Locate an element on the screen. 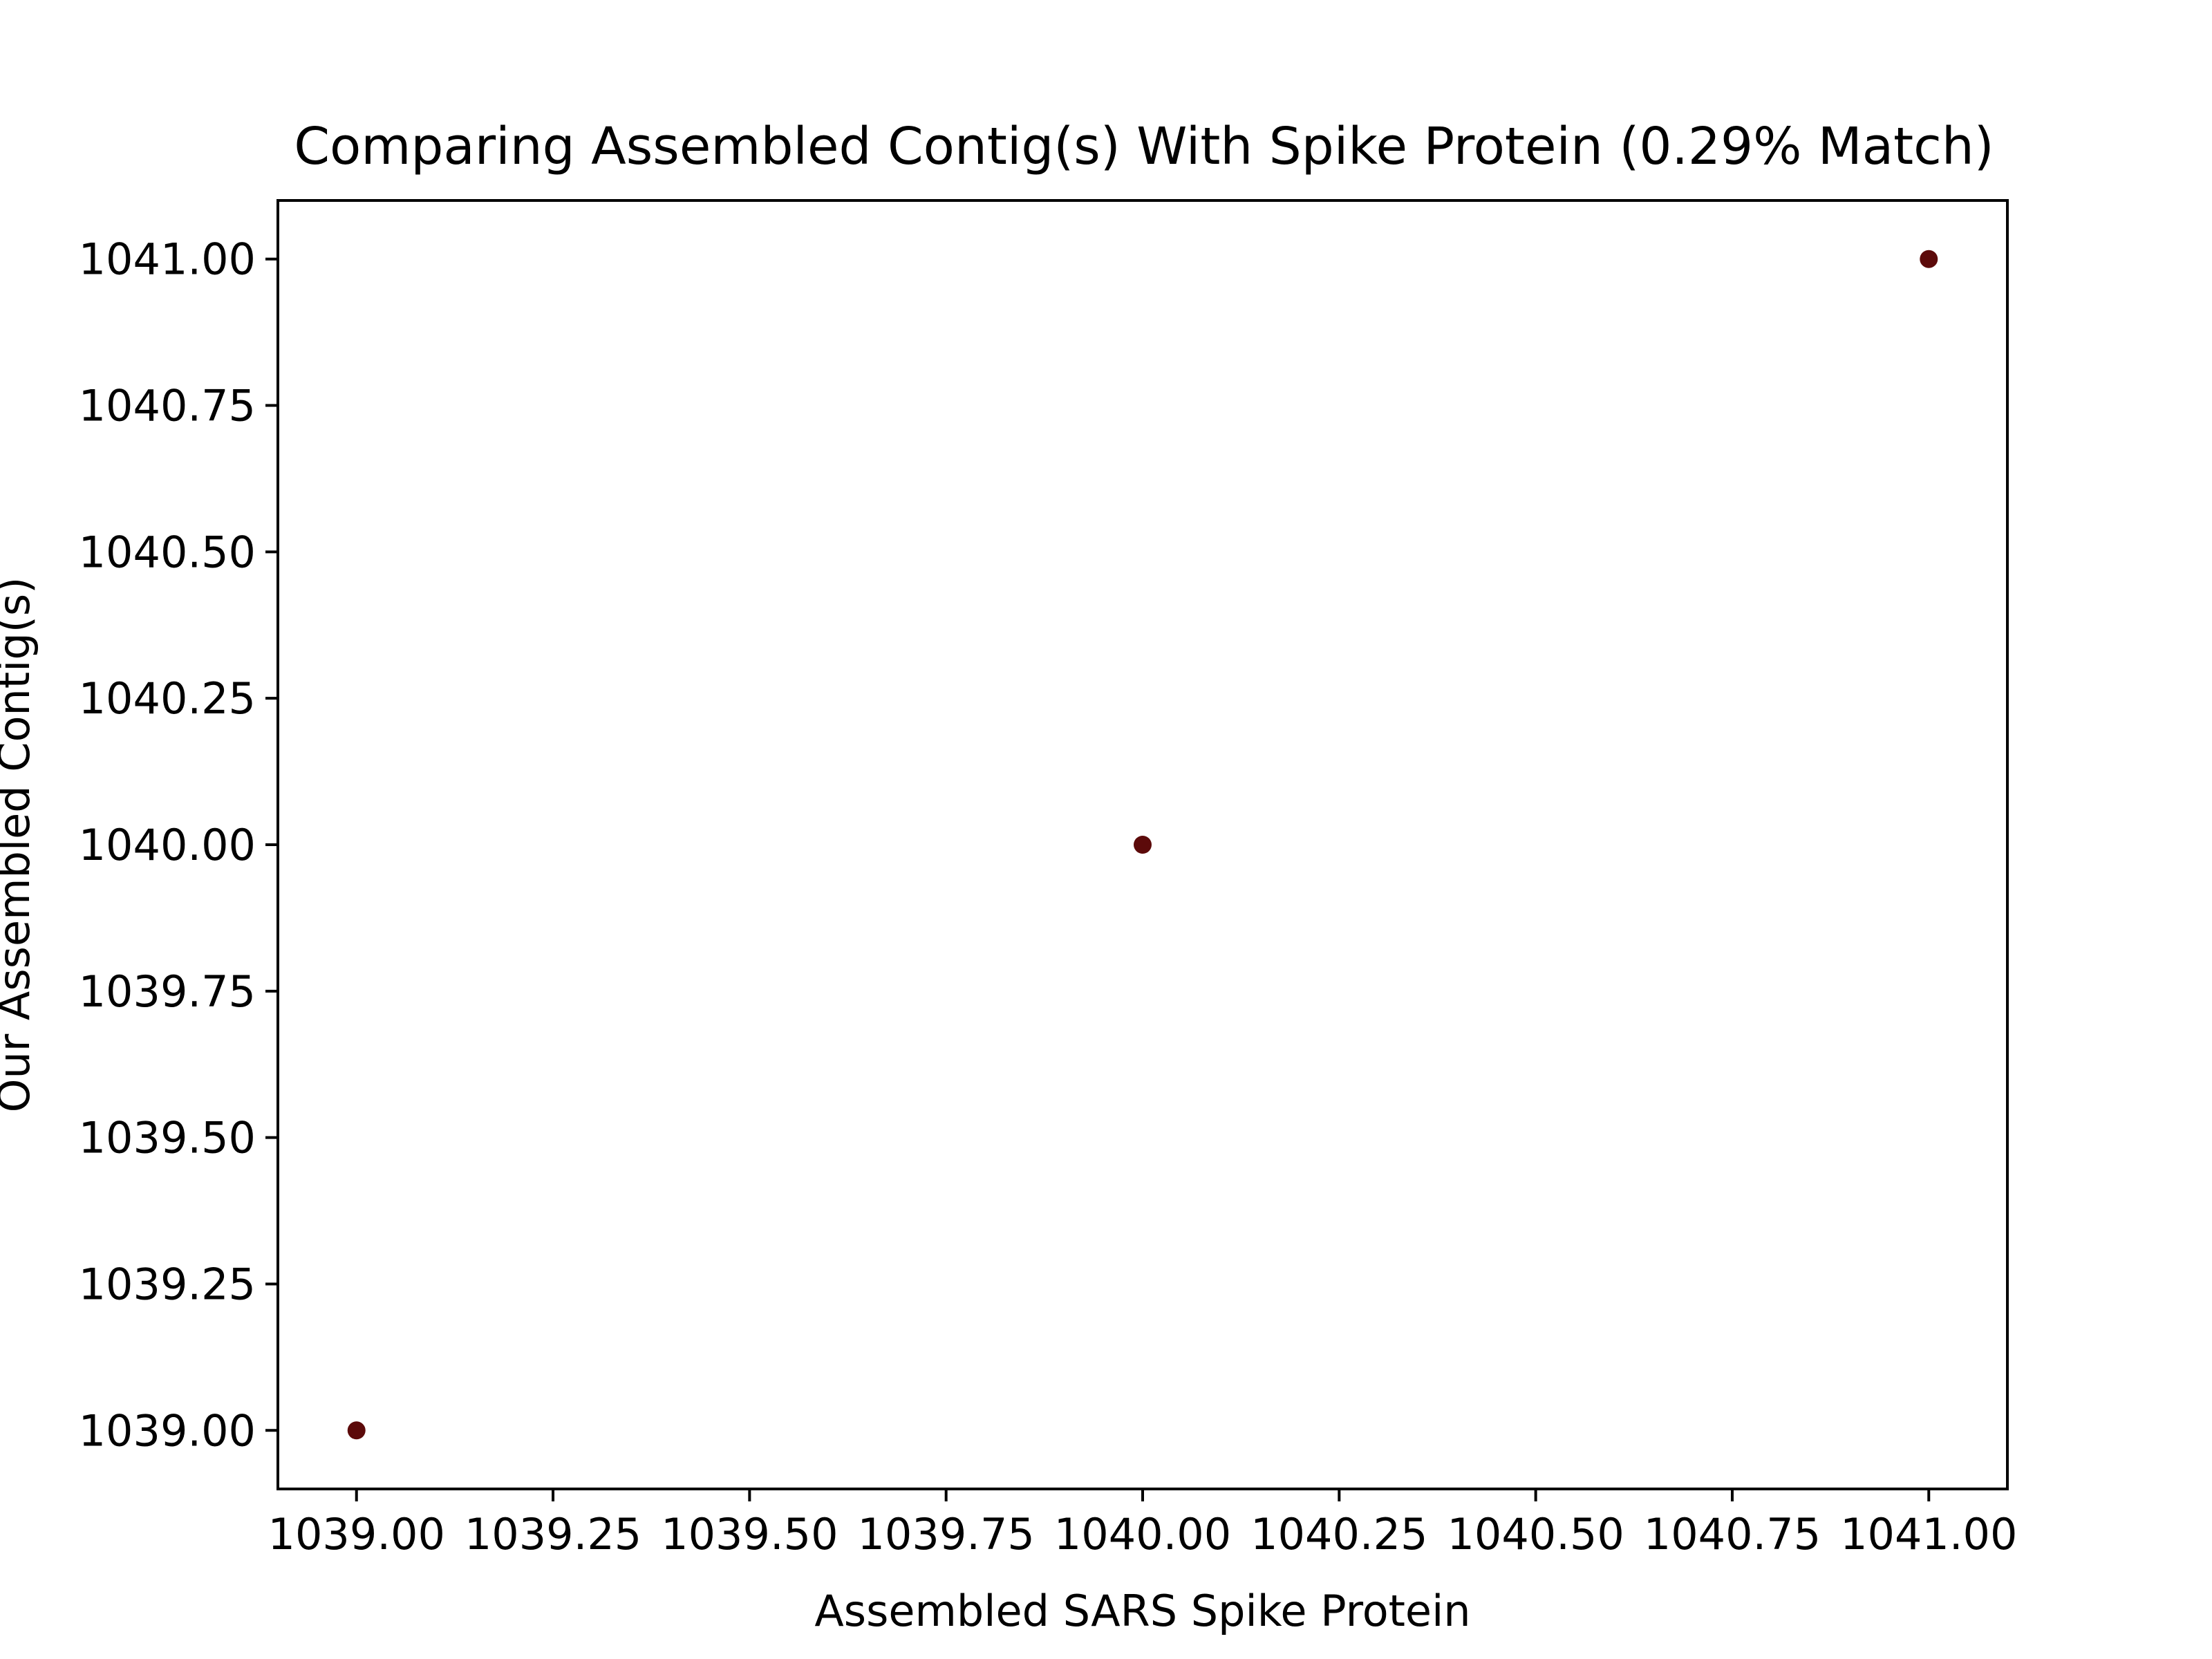  y-tick-label: 1040.25 is located at coordinates (167, 698).